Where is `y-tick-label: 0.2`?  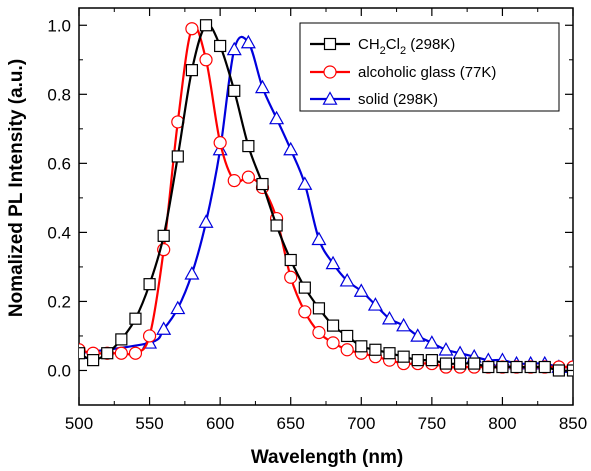 y-tick-label: 0.2 is located at coordinates (59, 301).